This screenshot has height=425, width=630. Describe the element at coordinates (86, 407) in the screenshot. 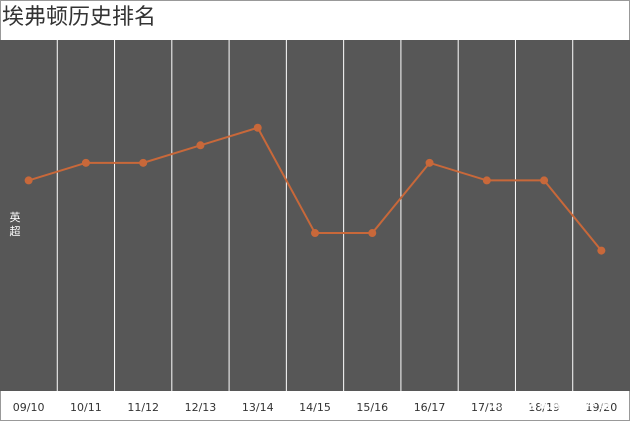

I see `x-tick-label: 10/11` at that location.